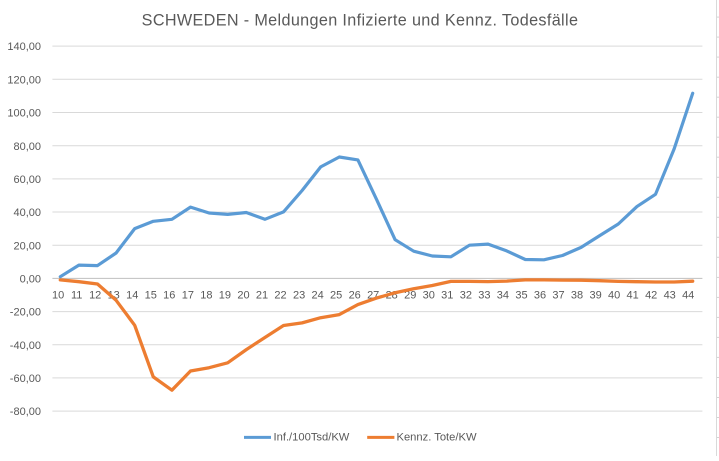 The width and height of the screenshot is (719, 461). Describe the element at coordinates (299, 296) in the screenshot. I see `svg-text: 23` at that location.